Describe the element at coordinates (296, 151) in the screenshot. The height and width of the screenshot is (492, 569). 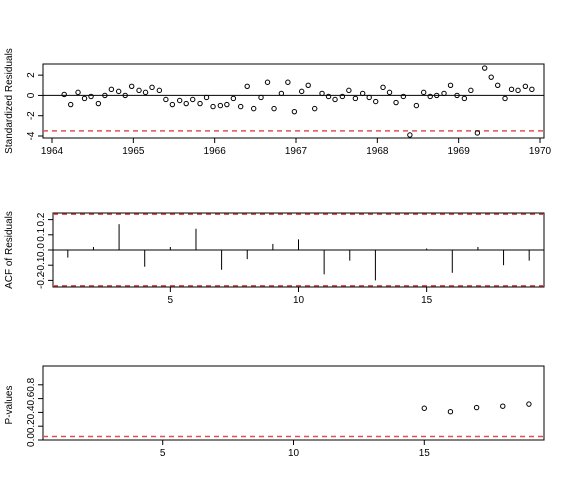
I see `x-tick-label: 1967` at that location.